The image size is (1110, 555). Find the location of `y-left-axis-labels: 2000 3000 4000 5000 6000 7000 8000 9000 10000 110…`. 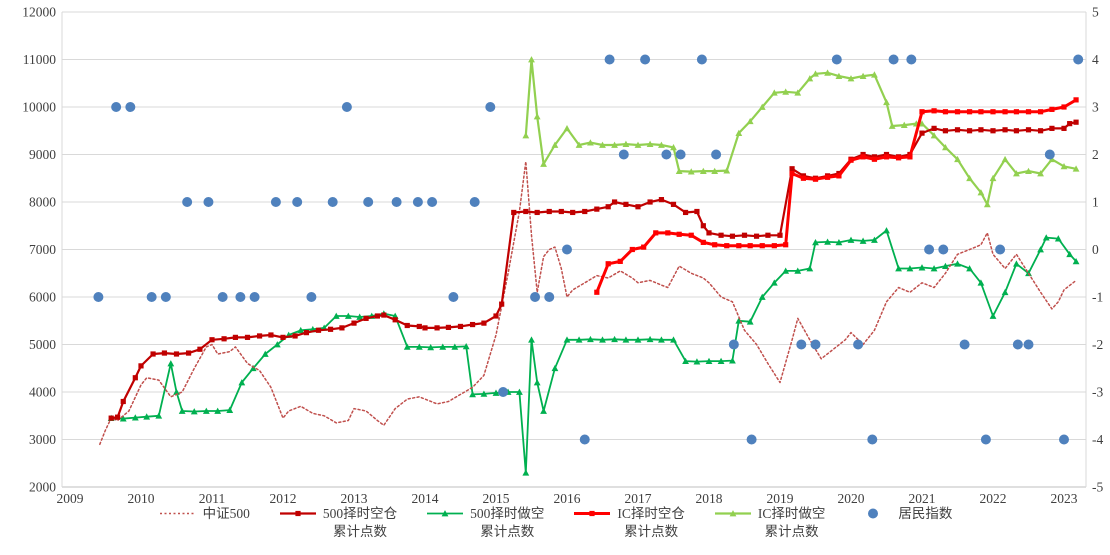

y-left-axis-labels: 2000 3000 4000 5000 6000 7000 8000 9000 10000 110… is located at coordinates (39, 250).